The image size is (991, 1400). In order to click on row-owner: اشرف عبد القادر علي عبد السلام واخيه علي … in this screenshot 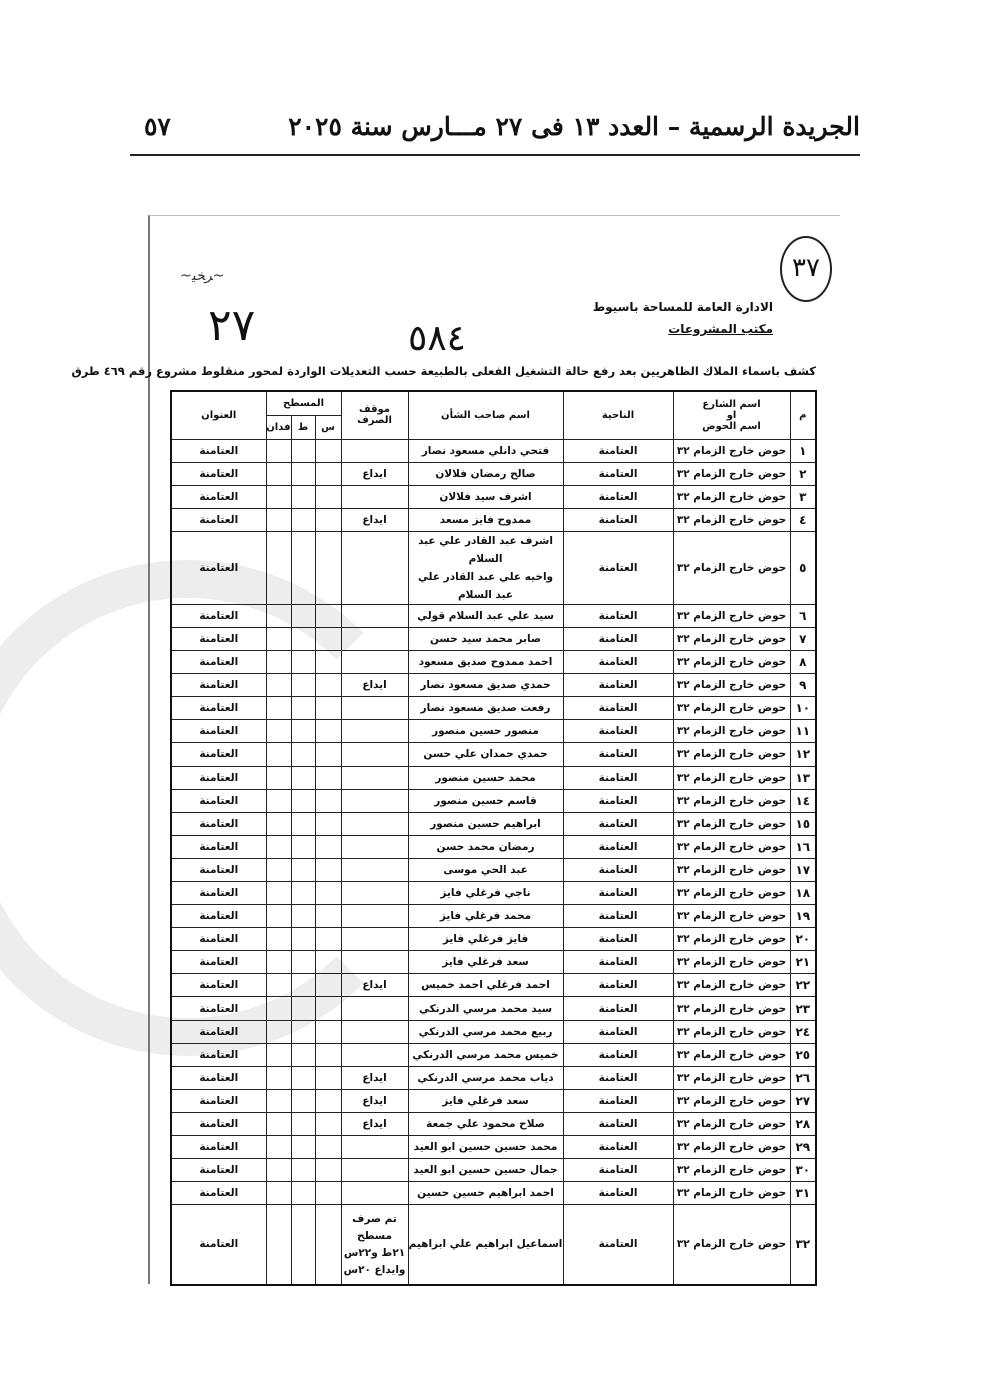, I will do `click(485, 567)`.